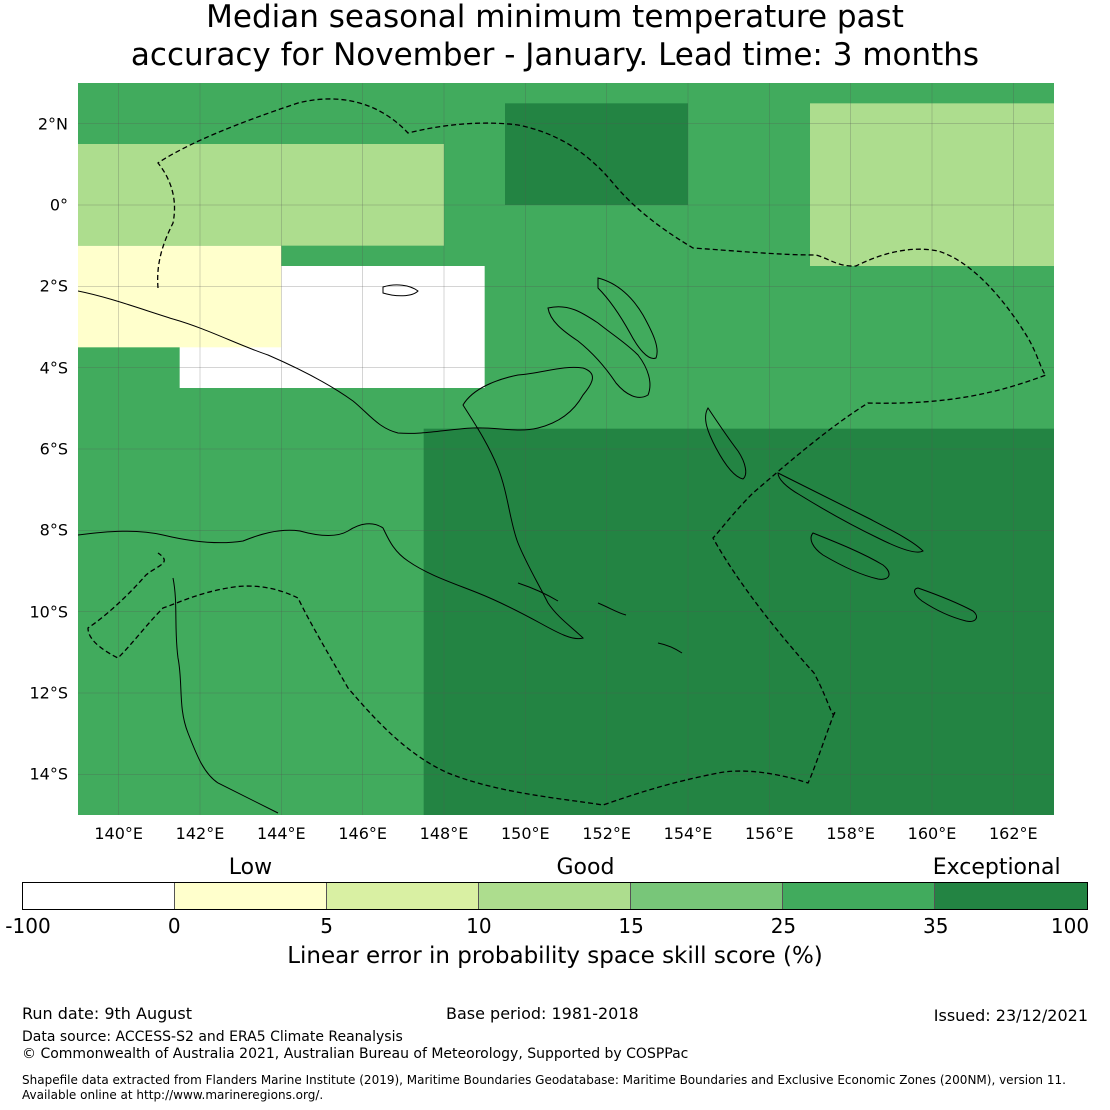  What do you see at coordinates (53, 449) in the screenshot?
I see `latitude-tick-label: 6°S` at bounding box center [53, 449].